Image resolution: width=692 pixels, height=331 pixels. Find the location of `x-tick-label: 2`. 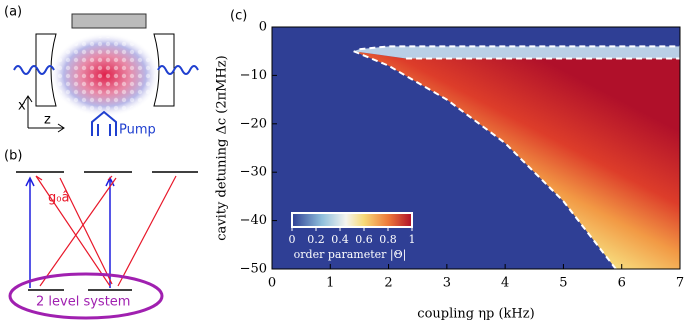

x-tick-label: 2 is located at coordinates (388, 283).